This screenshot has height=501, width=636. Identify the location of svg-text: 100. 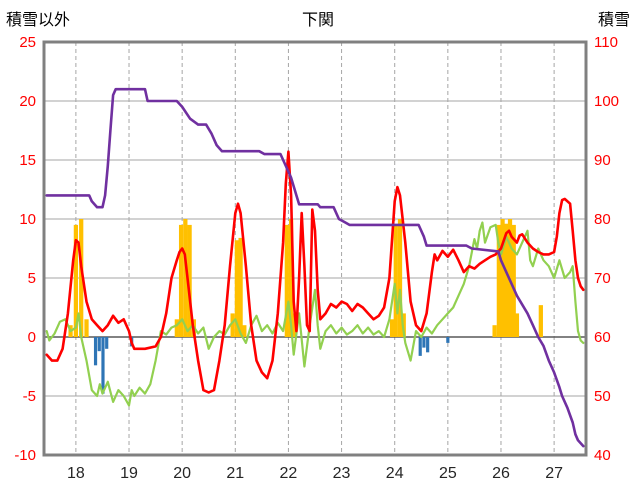
(606, 101).